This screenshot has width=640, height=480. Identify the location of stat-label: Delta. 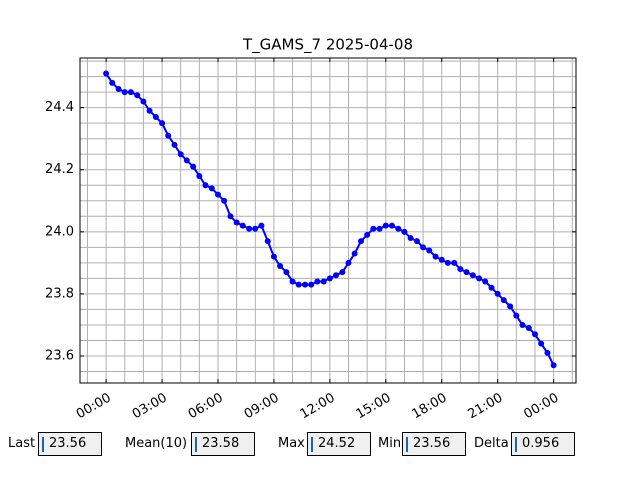
(491, 443).